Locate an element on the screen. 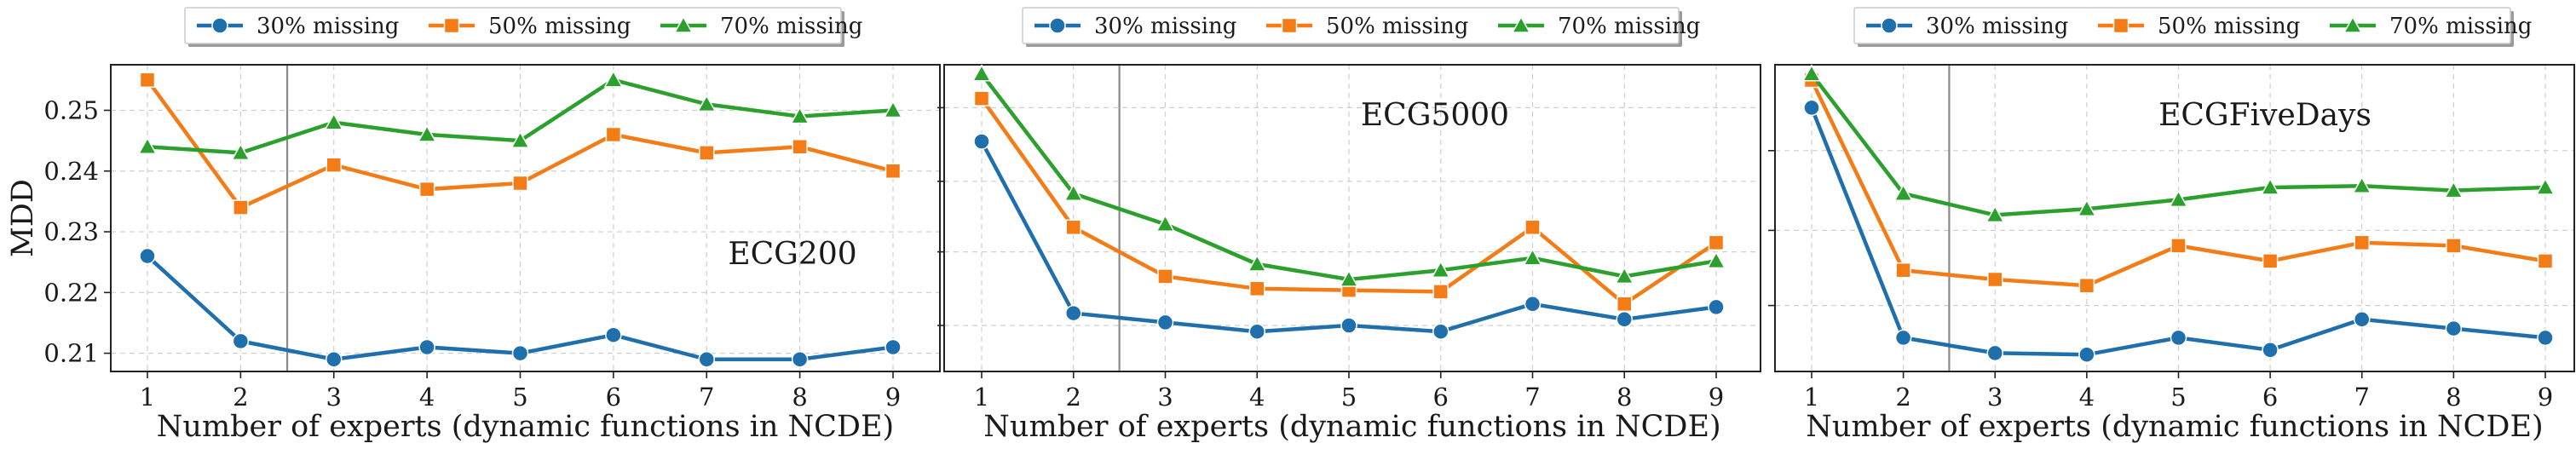  dataset-label: ECG5000 is located at coordinates (1435, 116).